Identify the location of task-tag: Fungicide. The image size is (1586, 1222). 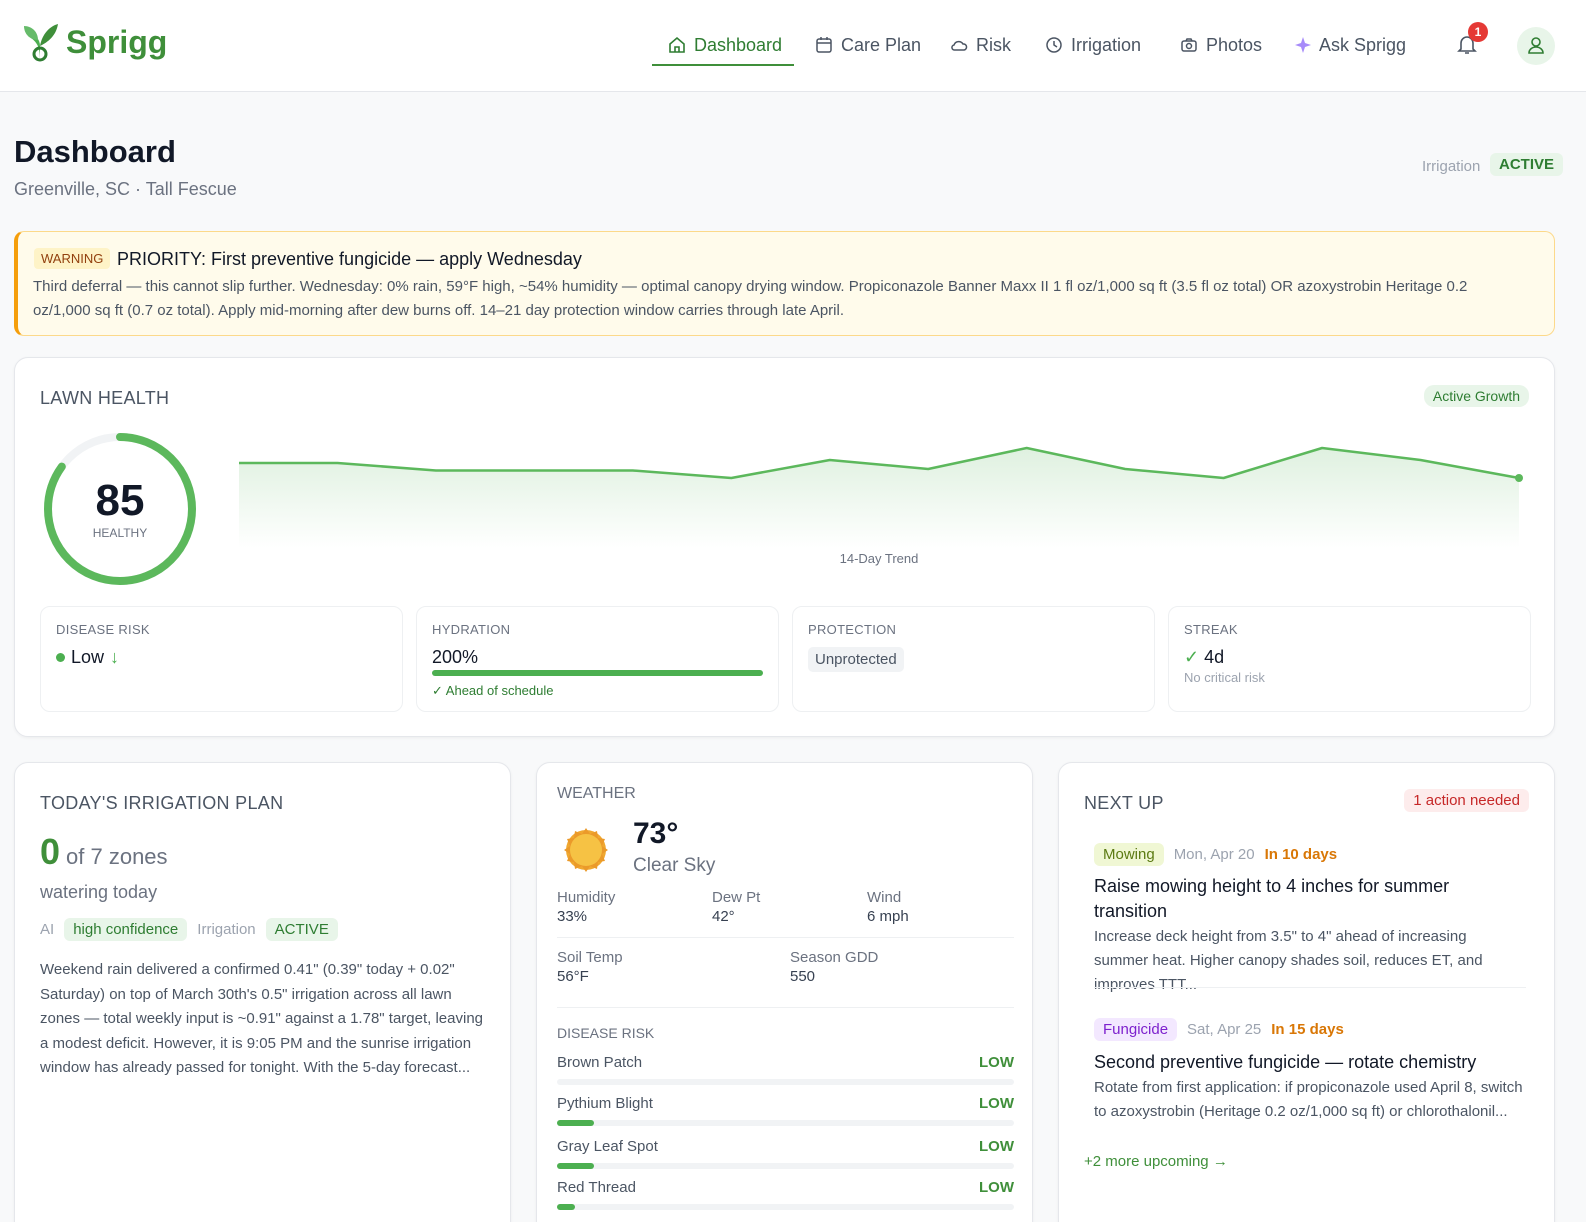
(1136, 1029).